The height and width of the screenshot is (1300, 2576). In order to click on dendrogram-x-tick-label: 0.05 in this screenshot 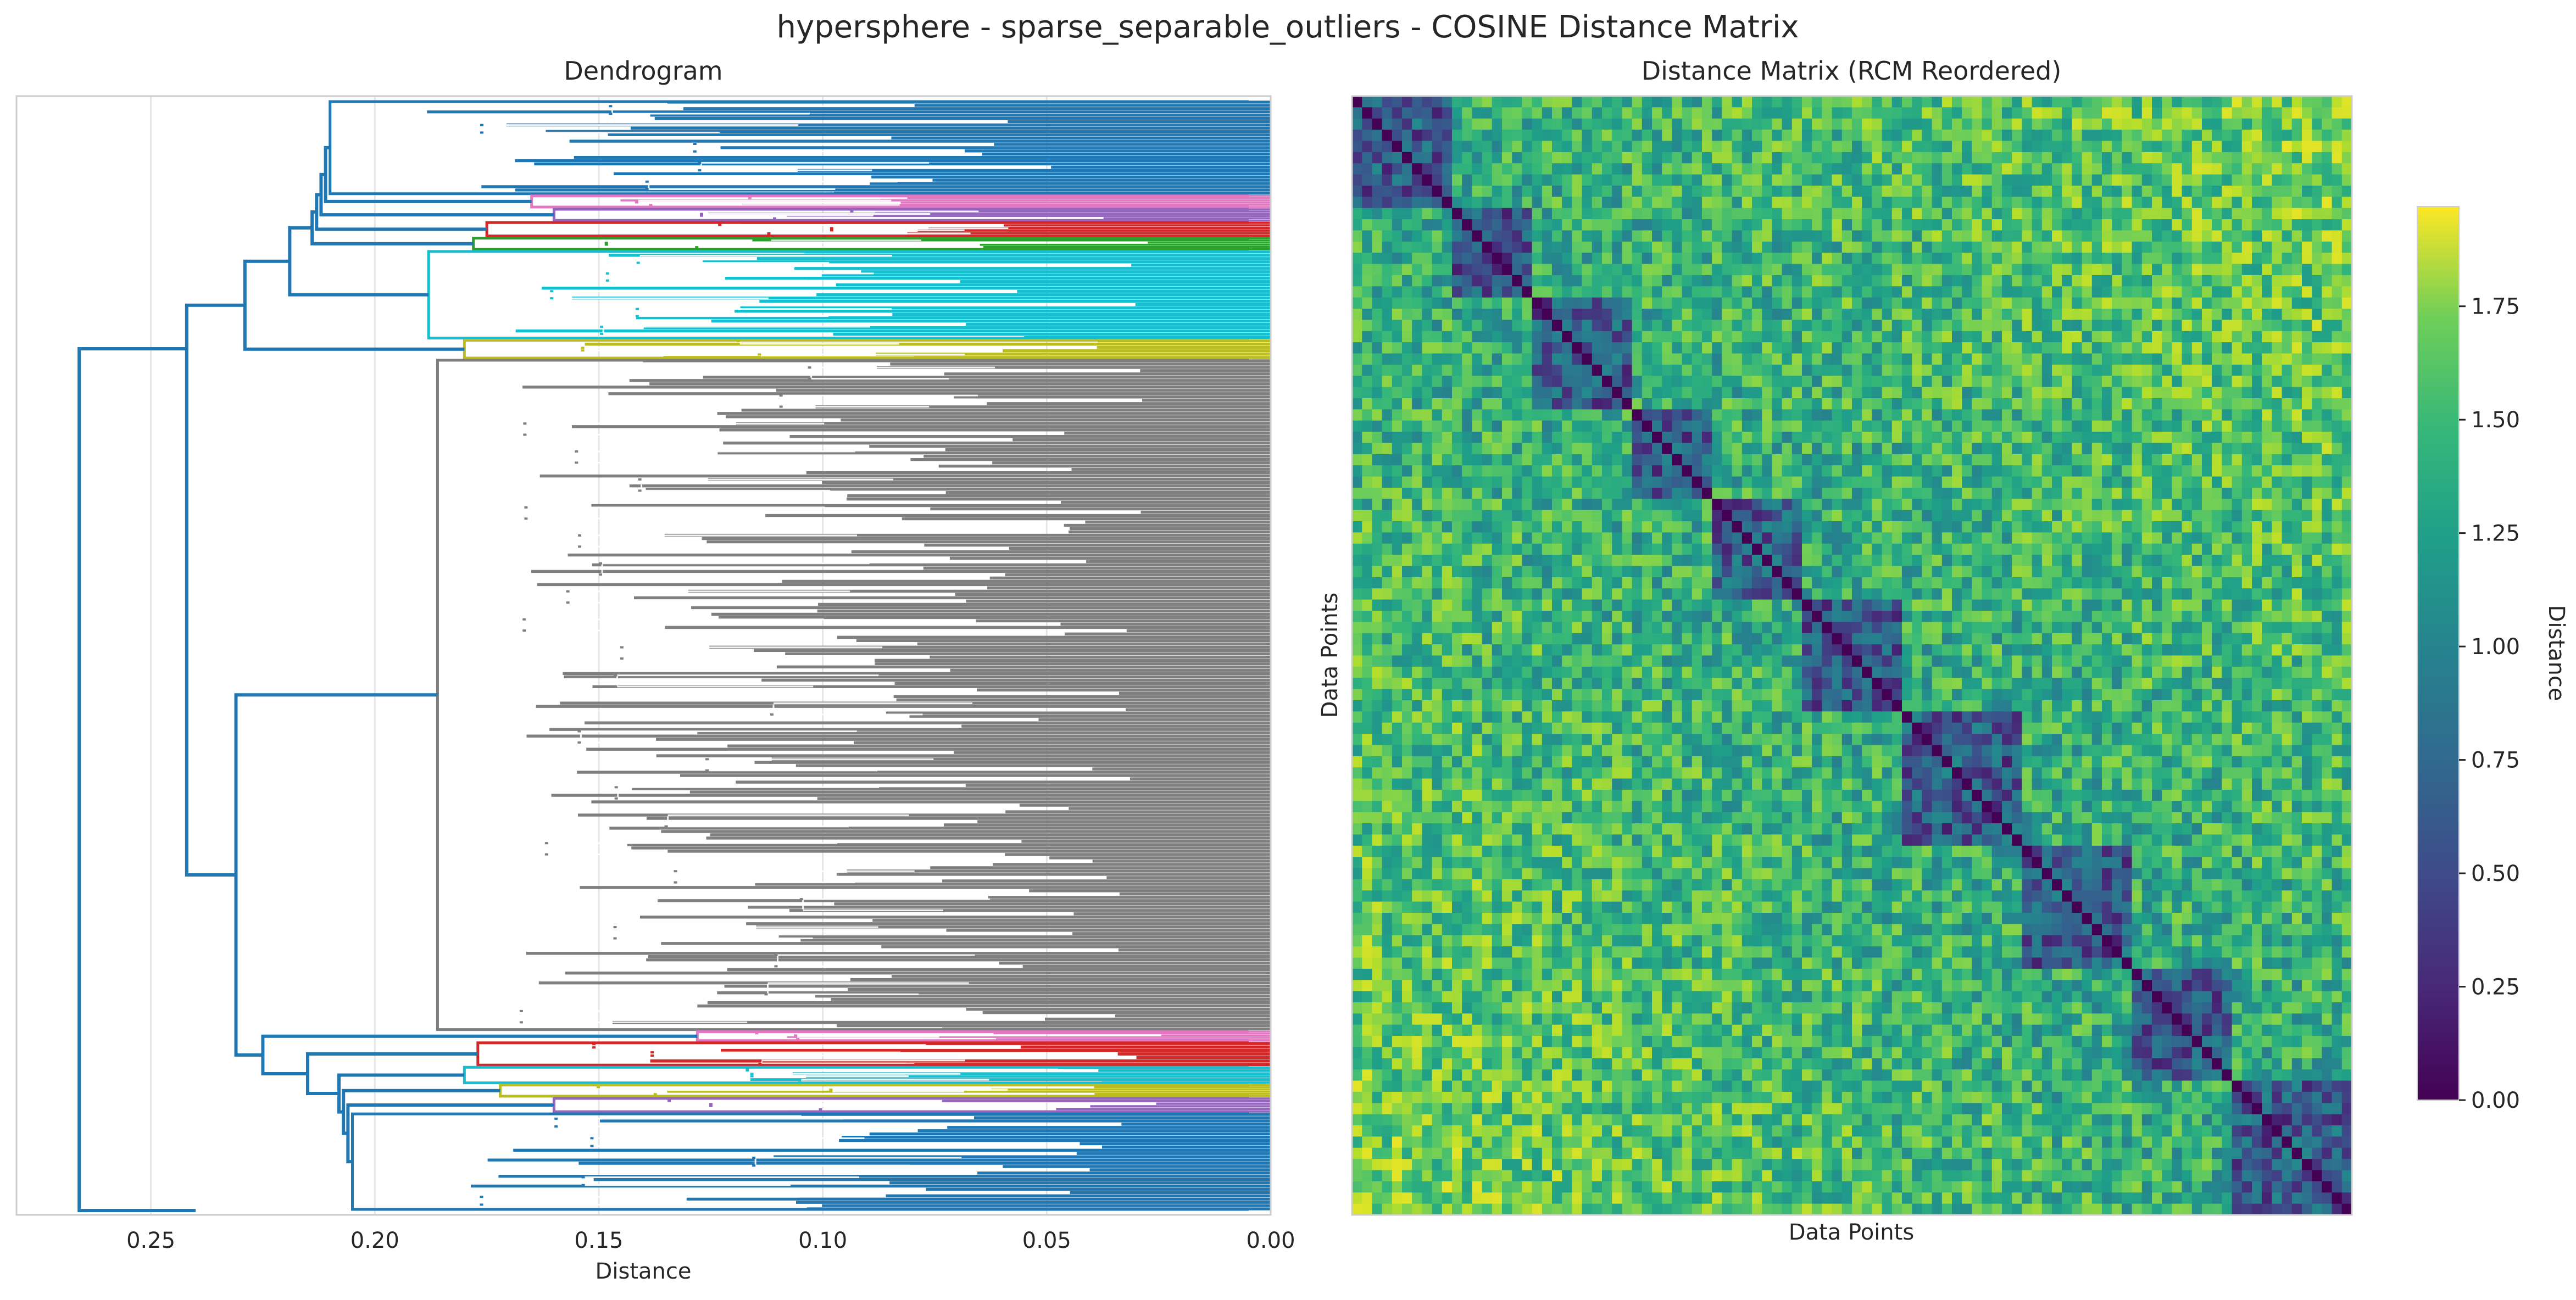, I will do `click(1046, 1240)`.